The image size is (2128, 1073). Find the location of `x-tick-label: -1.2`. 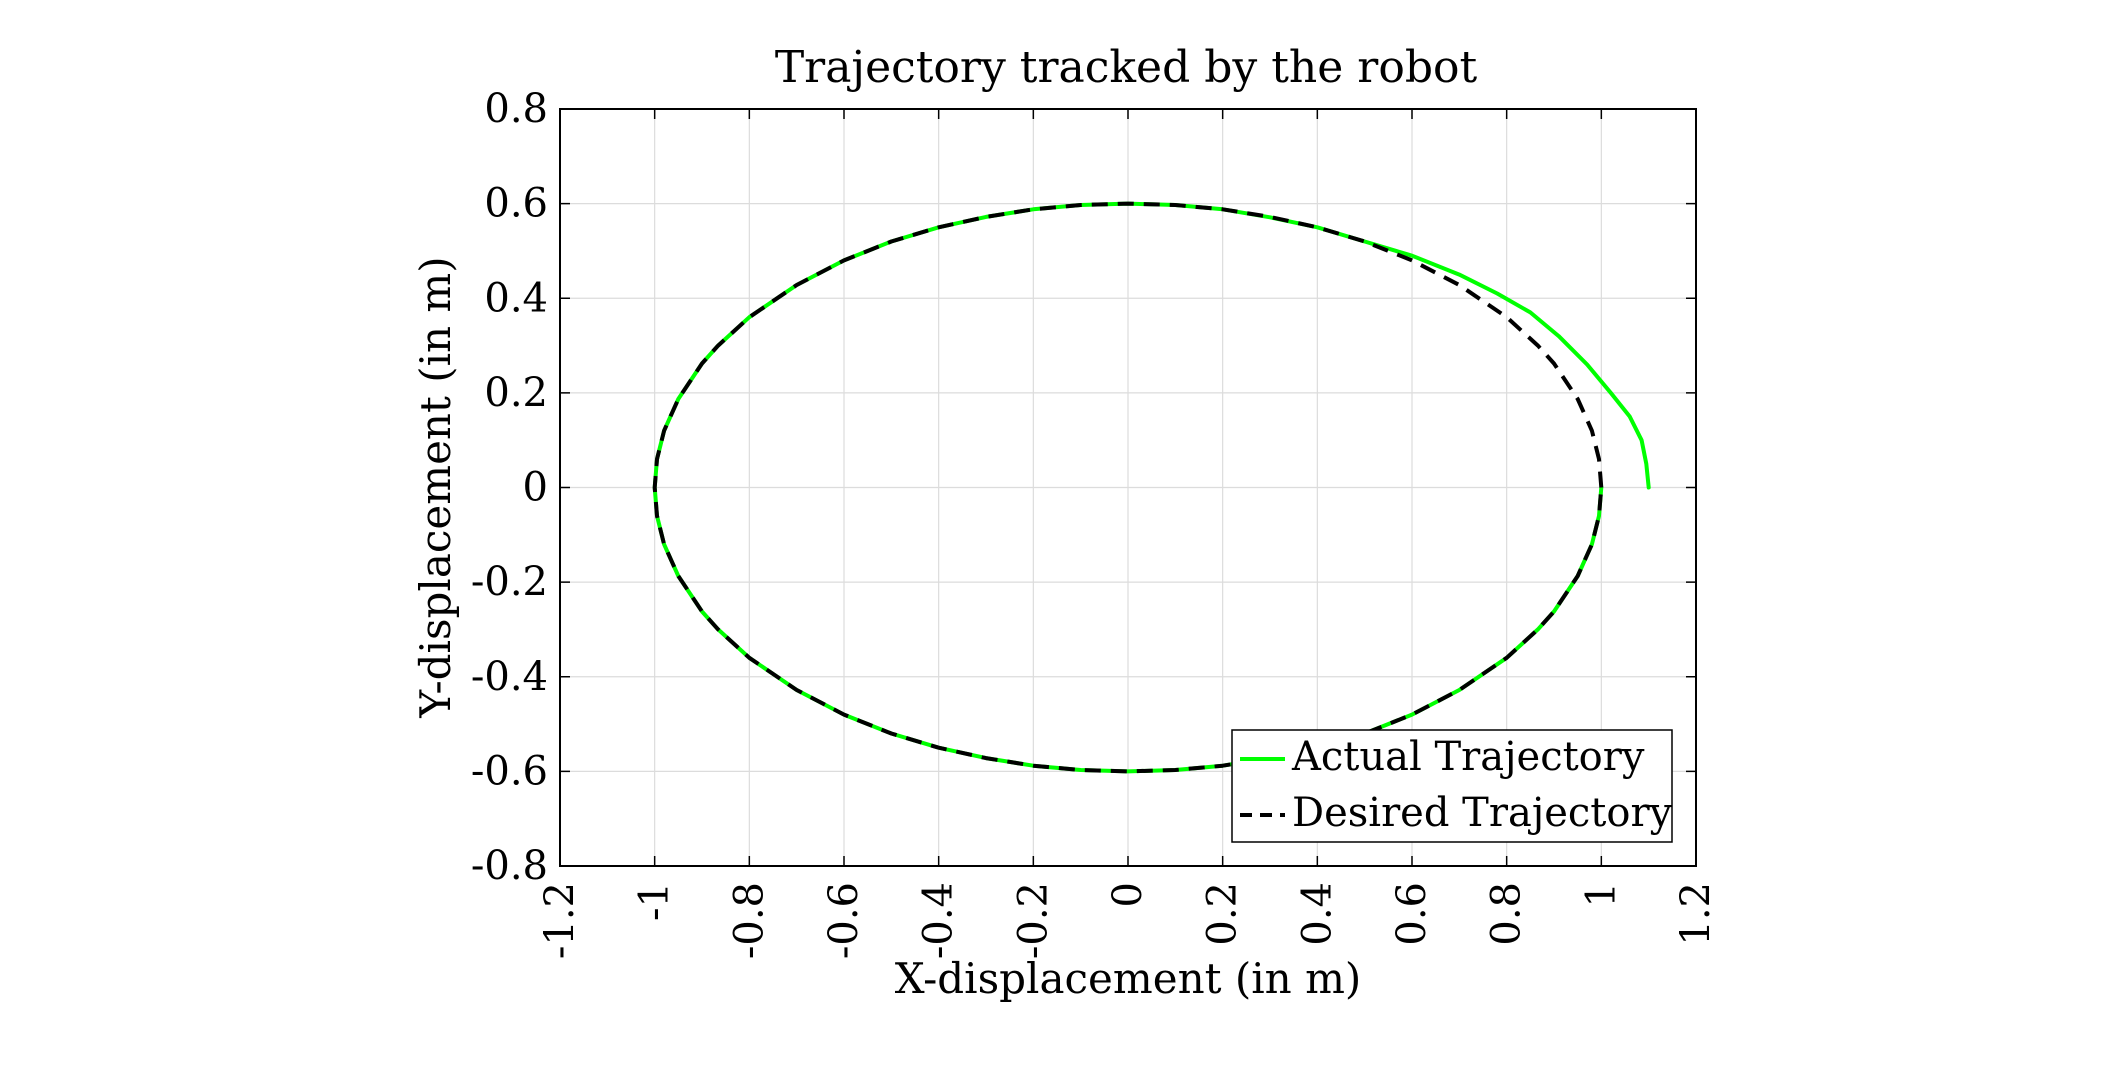

x-tick-label: -1.2 is located at coordinates (560, 920).